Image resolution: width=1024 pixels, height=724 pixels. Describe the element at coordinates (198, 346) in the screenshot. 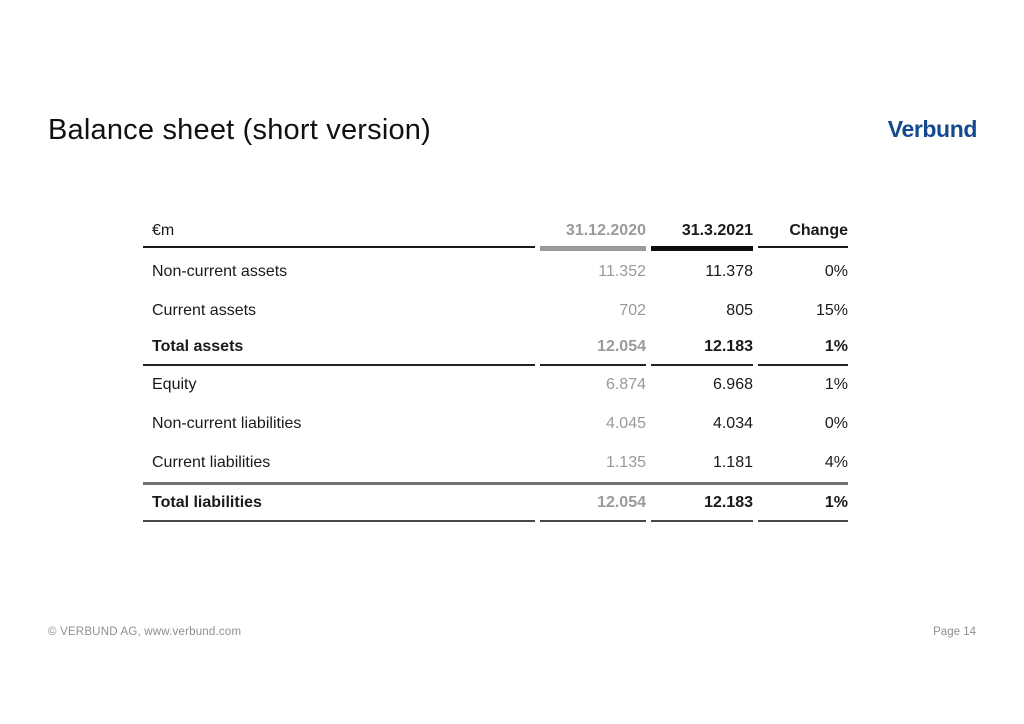

I see `row-label: Total assets` at that location.